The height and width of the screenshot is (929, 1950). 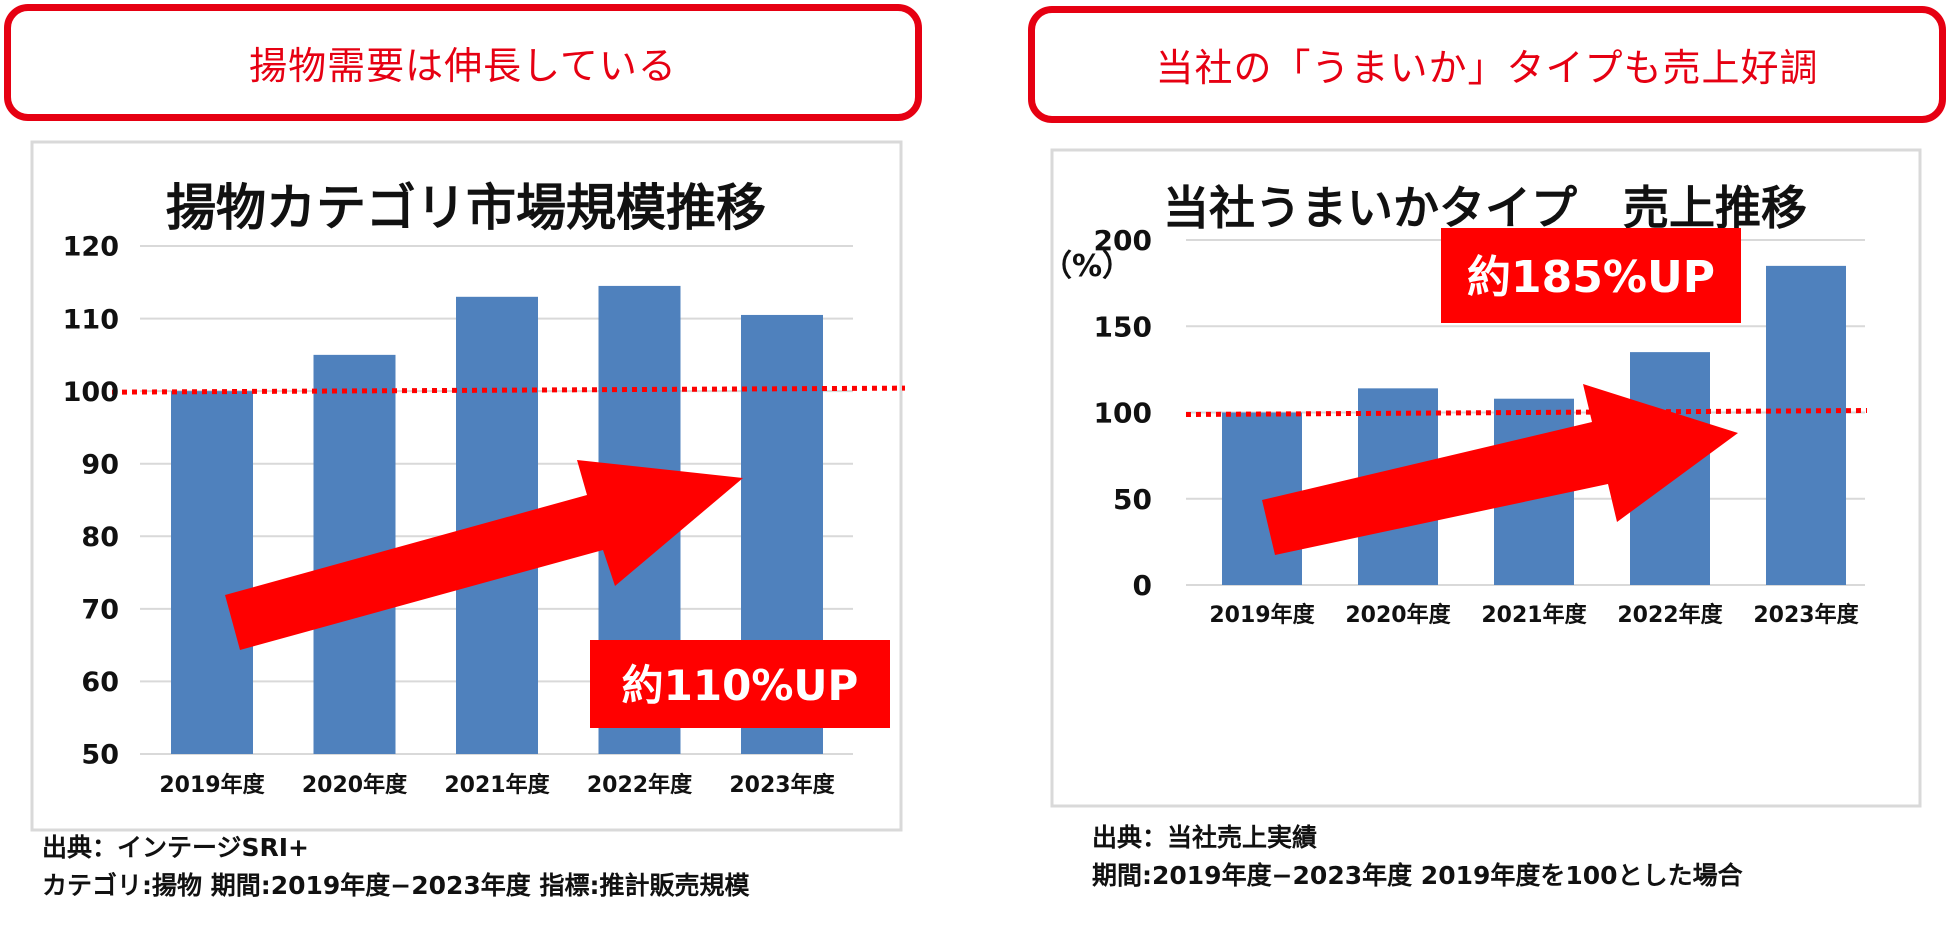 I want to click on right-x-tick-label: 2020年度, so click(x=1398, y=615).